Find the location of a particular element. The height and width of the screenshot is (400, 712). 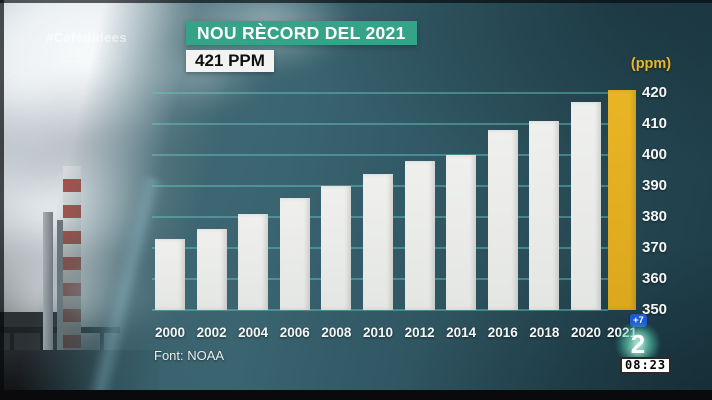

xlabel-2006: 2006 is located at coordinates (294, 332).